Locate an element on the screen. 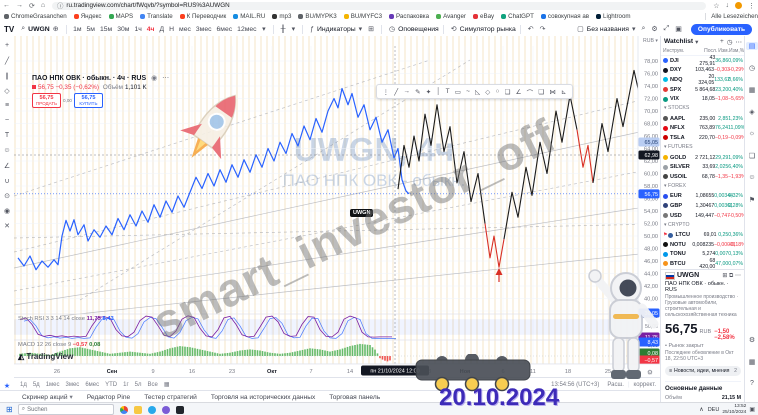 Image resolution: width=758 pixels, height=415 pixels. note-icon: ❑ is located at coordinates (541, 92).